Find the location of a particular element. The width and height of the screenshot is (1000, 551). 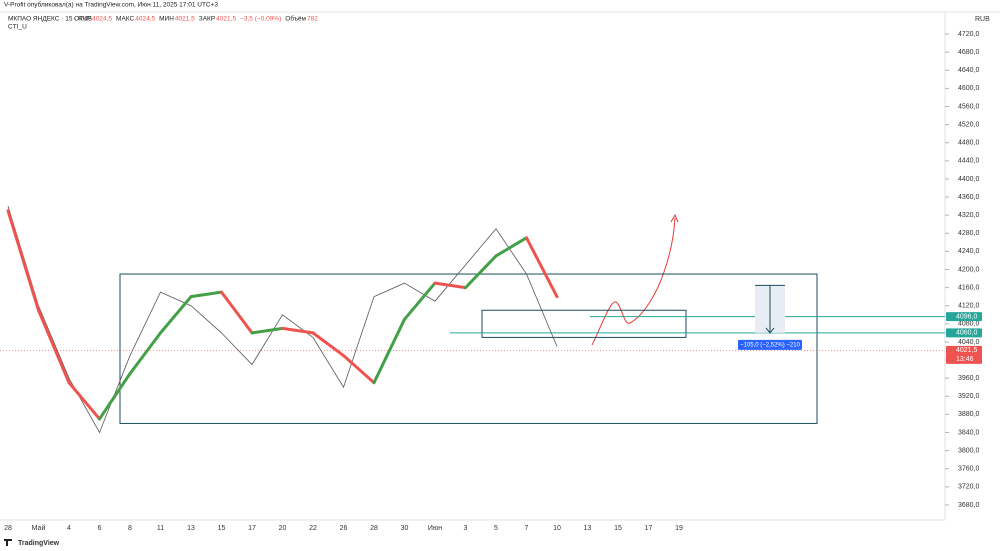

y-tick-label: 4520,0 is located at coordinates (969, 124).